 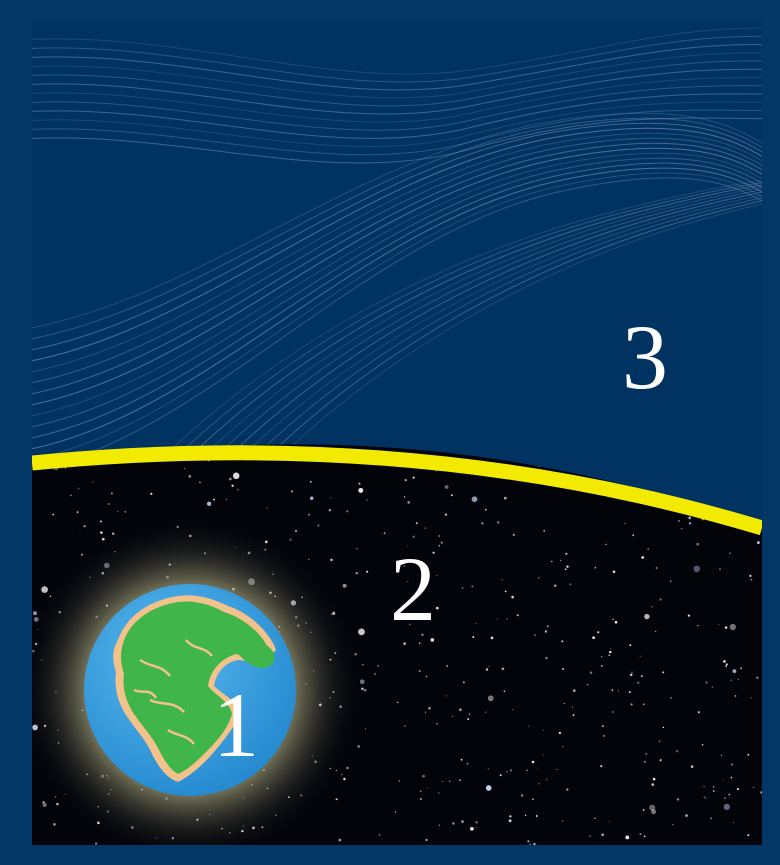 I want to click on yellow-boundary-curve, so click(x=397, y=490).